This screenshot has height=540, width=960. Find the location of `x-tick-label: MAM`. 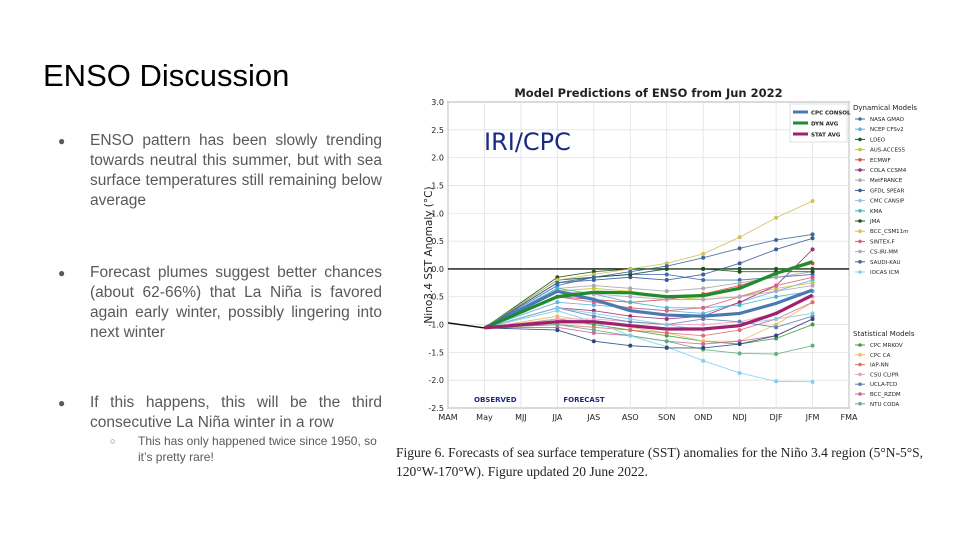

x-tick-label: MAM is located at coordinates (447, 417).